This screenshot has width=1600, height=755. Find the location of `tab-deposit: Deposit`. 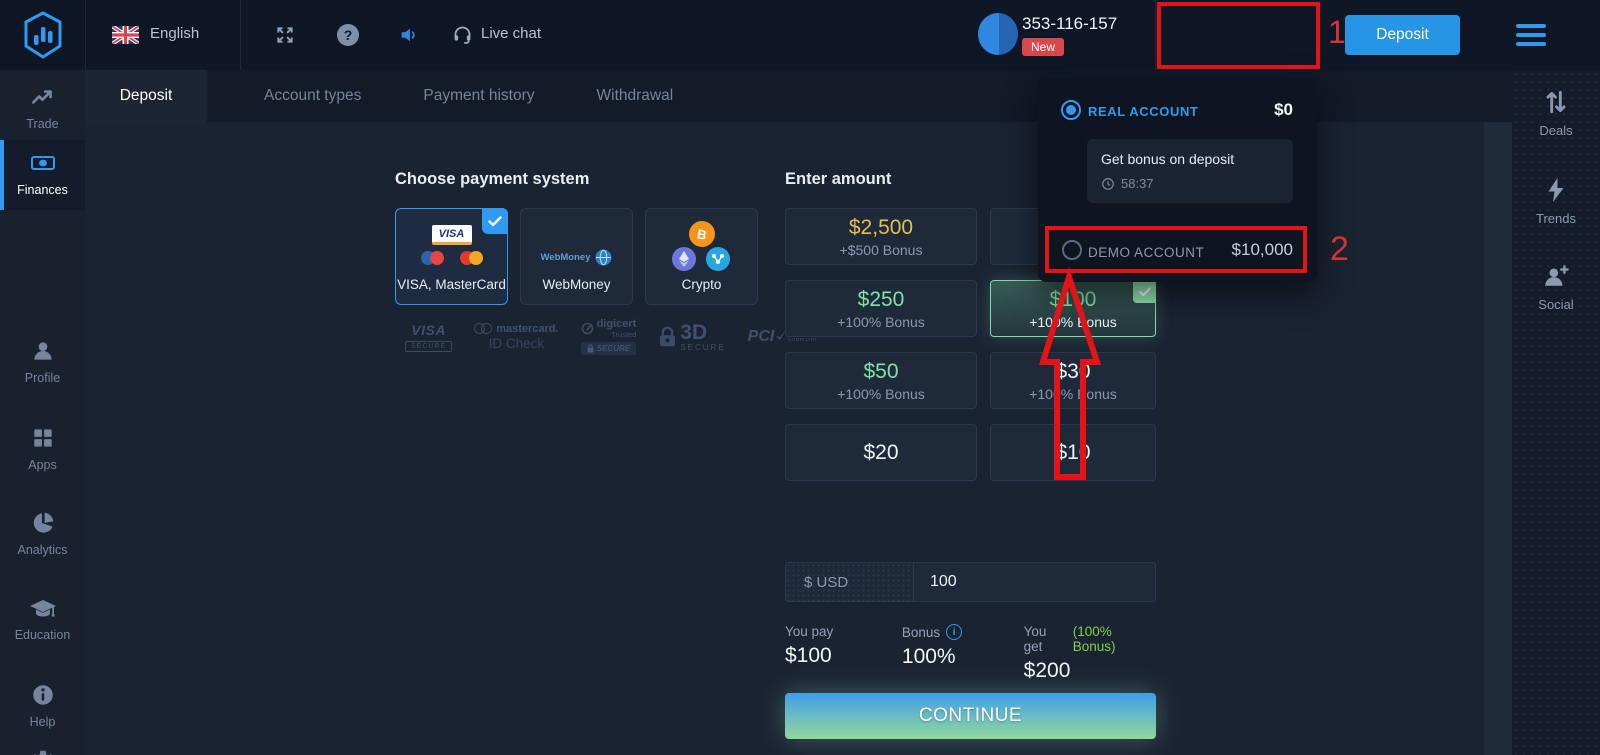

tab-deposit: Deposit is located at coordinates (146, 96).